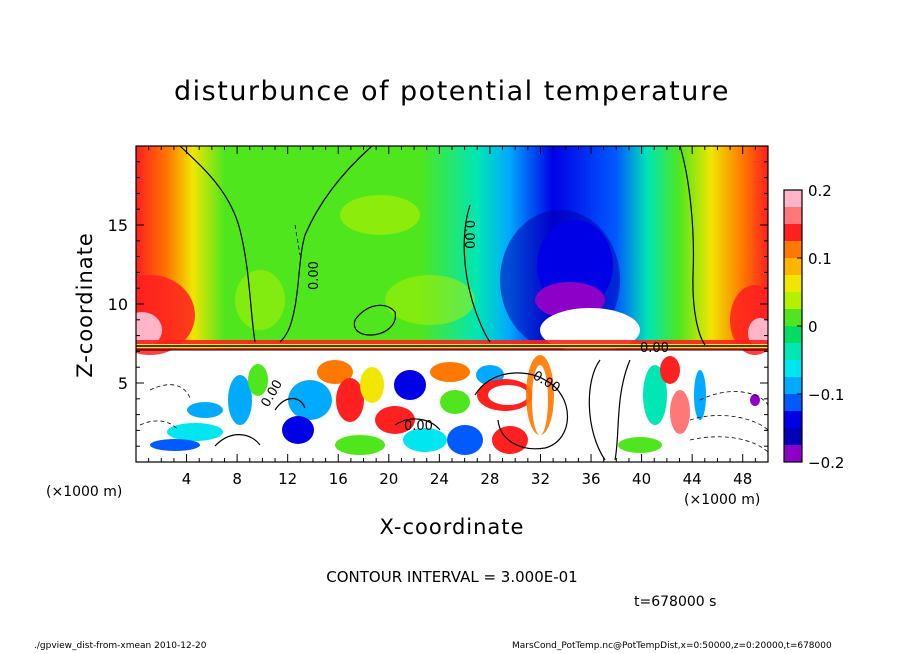 This screenshot has width=904, height=654. Describe the element at coordinates (85, 305) in the screenshot. I see `y-axis-label: Z-coordinate` at that location.